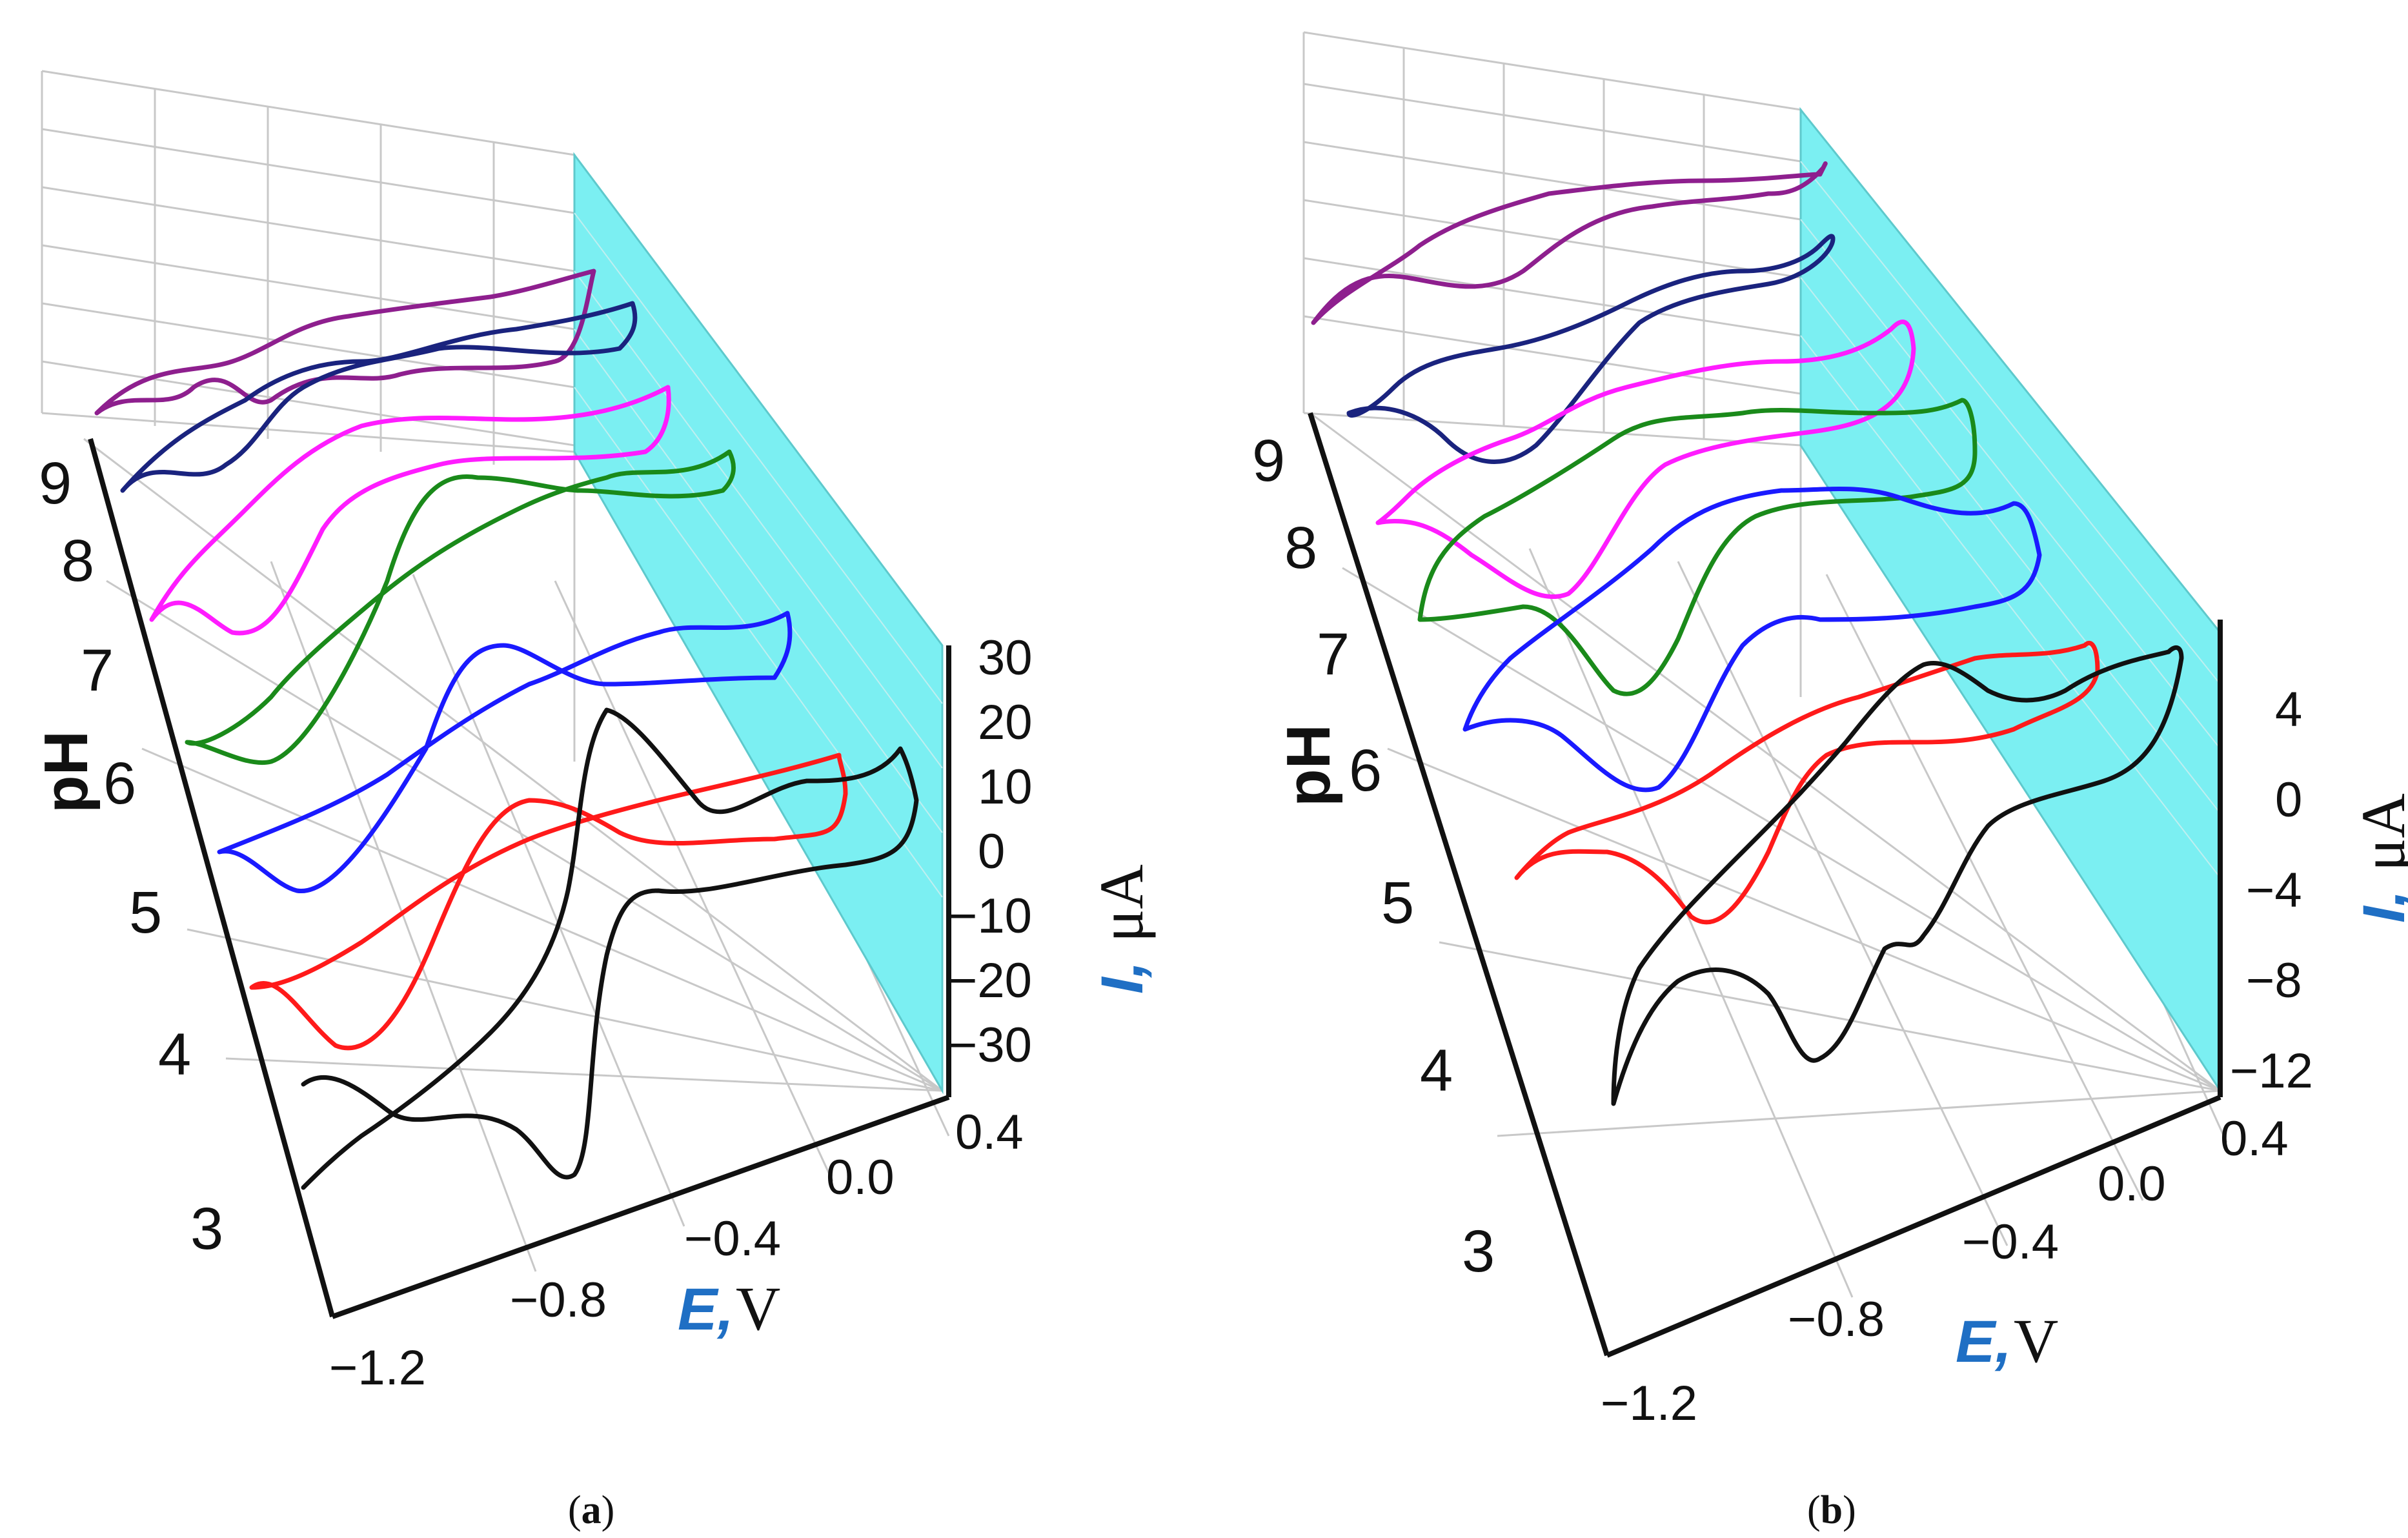 The image size is (2408, 1538). I want to click on panel-a-e-ticks: −1.2 −0.8 −0.4 0.0 0.4, so click(676, 1250).